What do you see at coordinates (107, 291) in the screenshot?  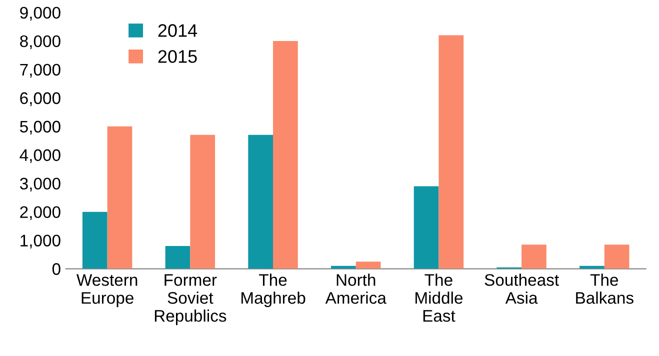 I see `x-tick-label: Western Europe` at bounding box center [107, 291].